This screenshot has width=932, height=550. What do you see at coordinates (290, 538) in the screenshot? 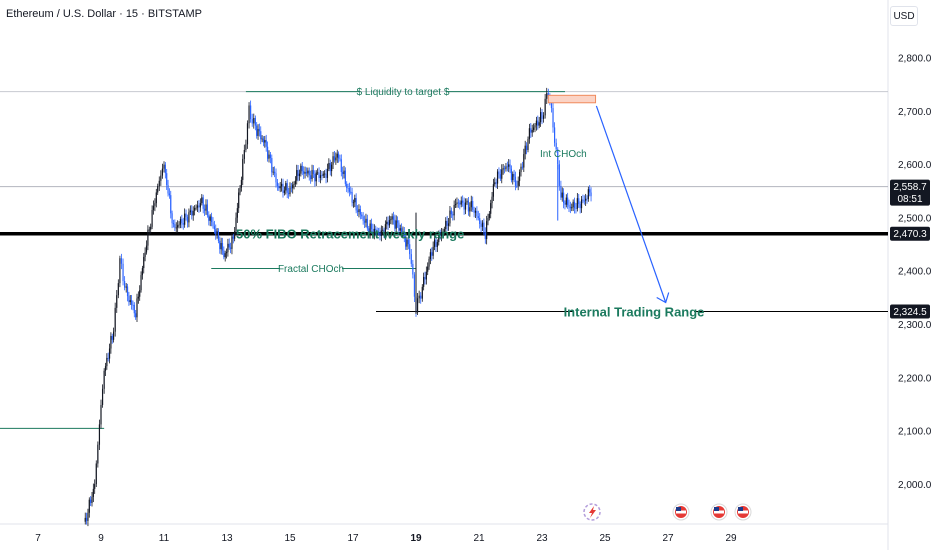
I see `x-tick-label: 15` at bounding box center [290, 538].